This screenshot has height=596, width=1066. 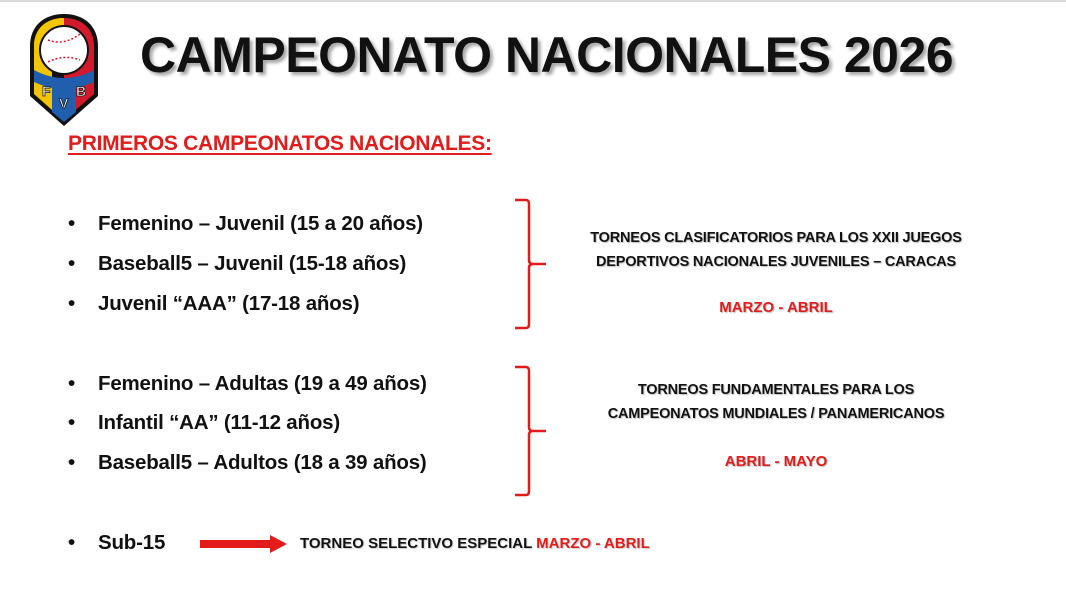 I want to click on list-item: • Femenino – Adultas (19 a 49 años), so click(x=247, y=384).